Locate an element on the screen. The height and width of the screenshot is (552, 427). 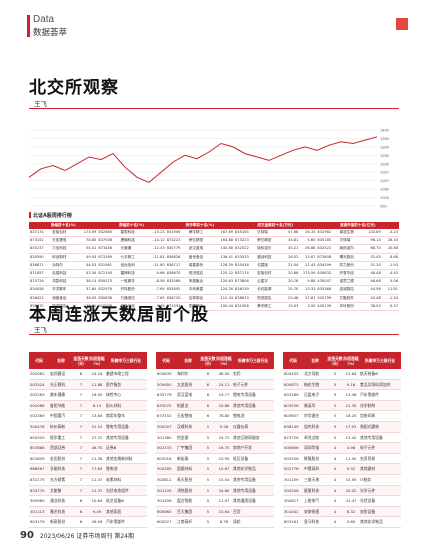
table-cell: 梅花生物 is located at coordinates (315, 385).